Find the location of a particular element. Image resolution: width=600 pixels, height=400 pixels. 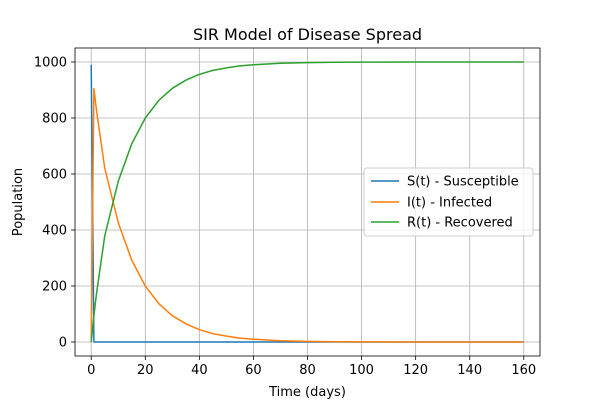

y-tick-label: 600 is located at coordinates (54, 175).